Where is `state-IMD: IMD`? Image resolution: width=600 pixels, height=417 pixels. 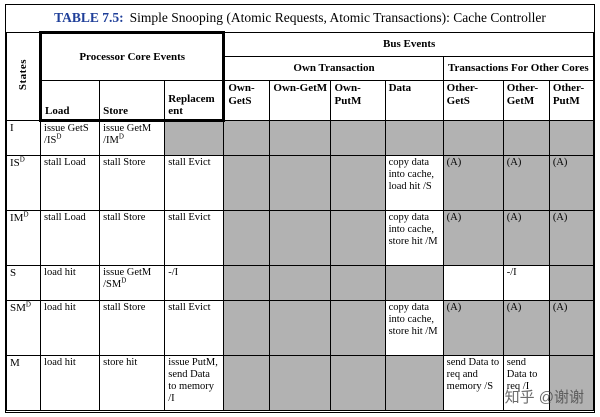
state-IMD: IMD is located at coordinates (23, 238).